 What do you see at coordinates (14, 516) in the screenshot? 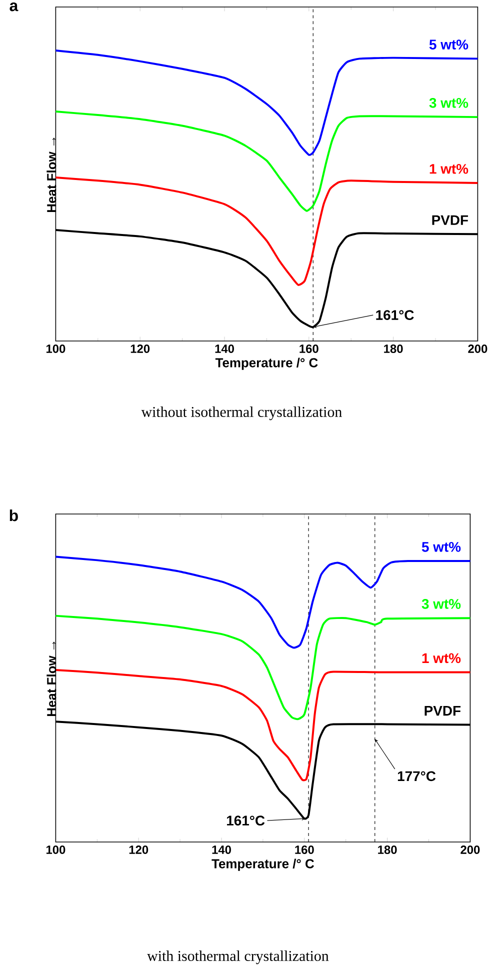
I see `chart-title: b` at bounding box center [14, 516].